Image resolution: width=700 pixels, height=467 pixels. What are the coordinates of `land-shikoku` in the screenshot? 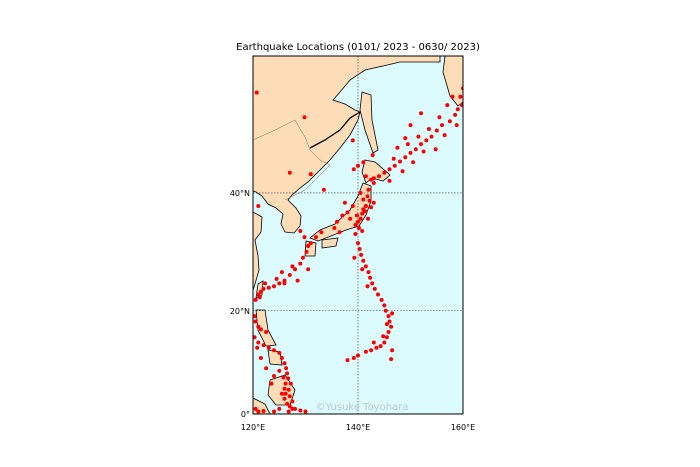 It's located at (330, 243).